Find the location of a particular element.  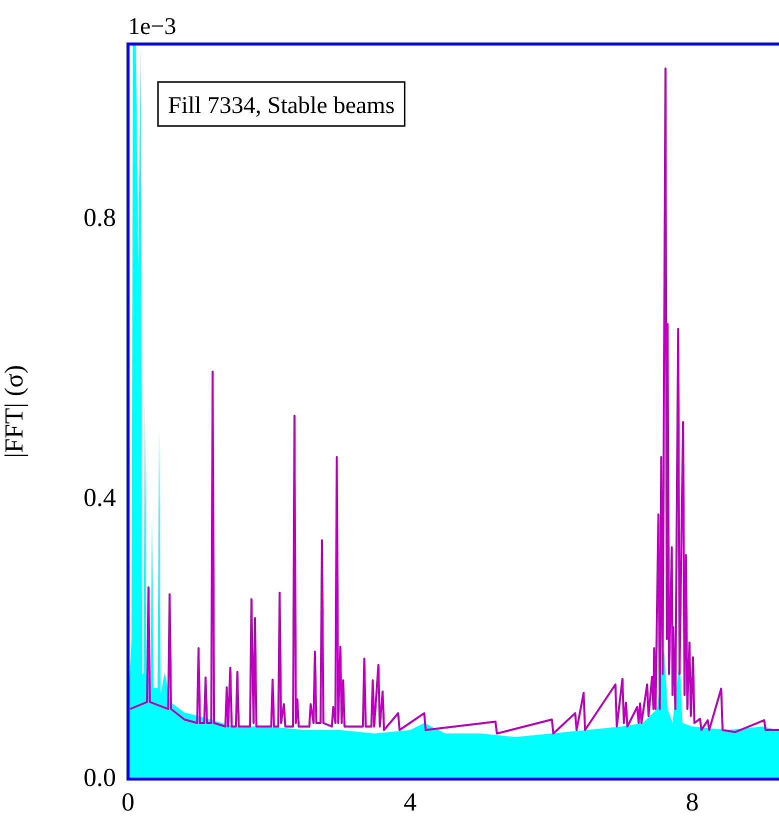

y-tick-label: 0.8 is located at coordinates (100, 217).